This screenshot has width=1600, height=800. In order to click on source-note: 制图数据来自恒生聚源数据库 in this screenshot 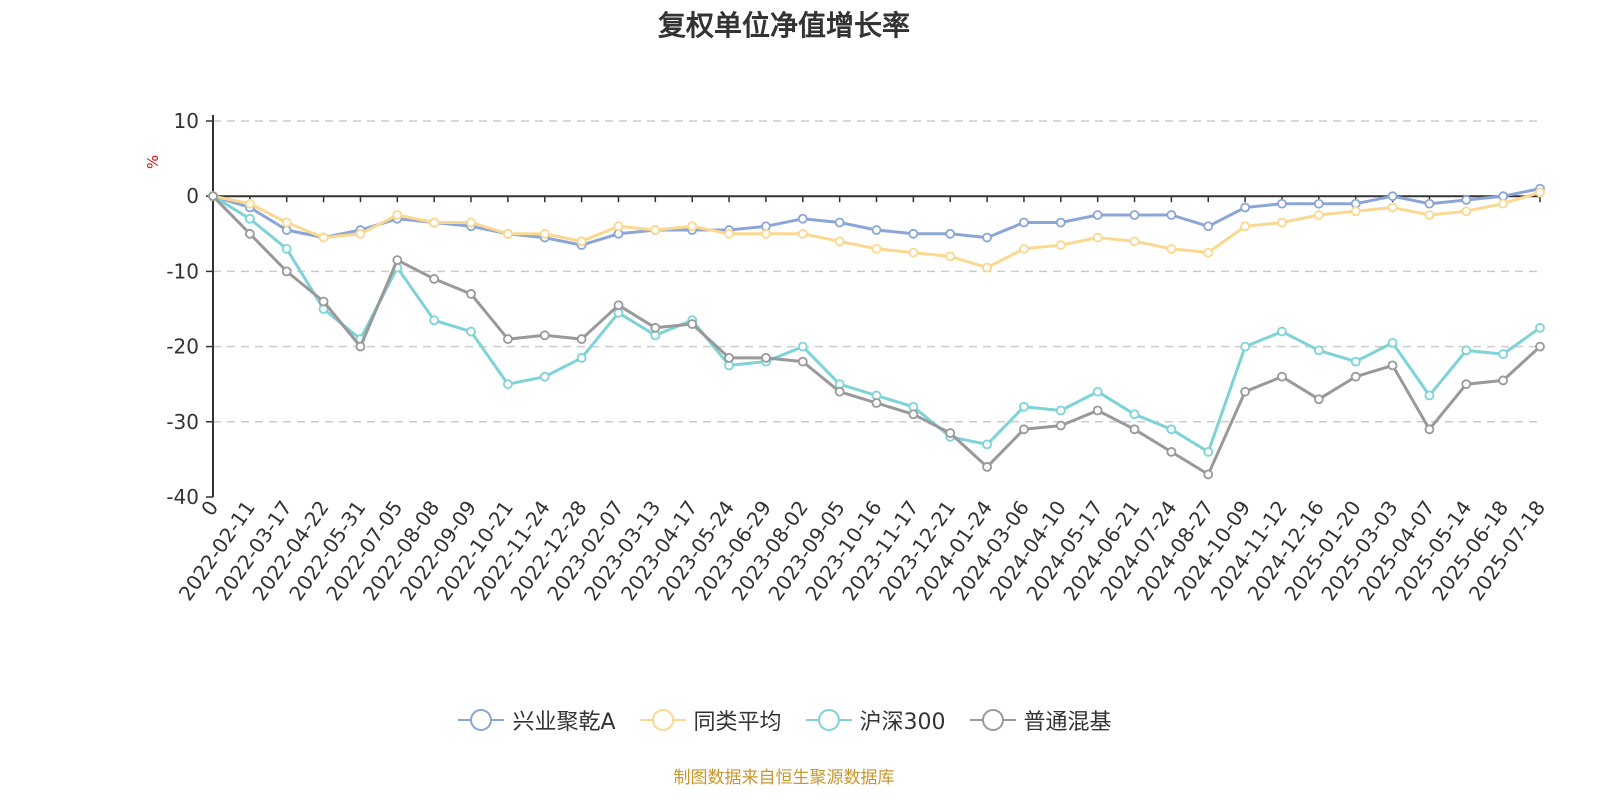, I will do `click(784, 778)`.